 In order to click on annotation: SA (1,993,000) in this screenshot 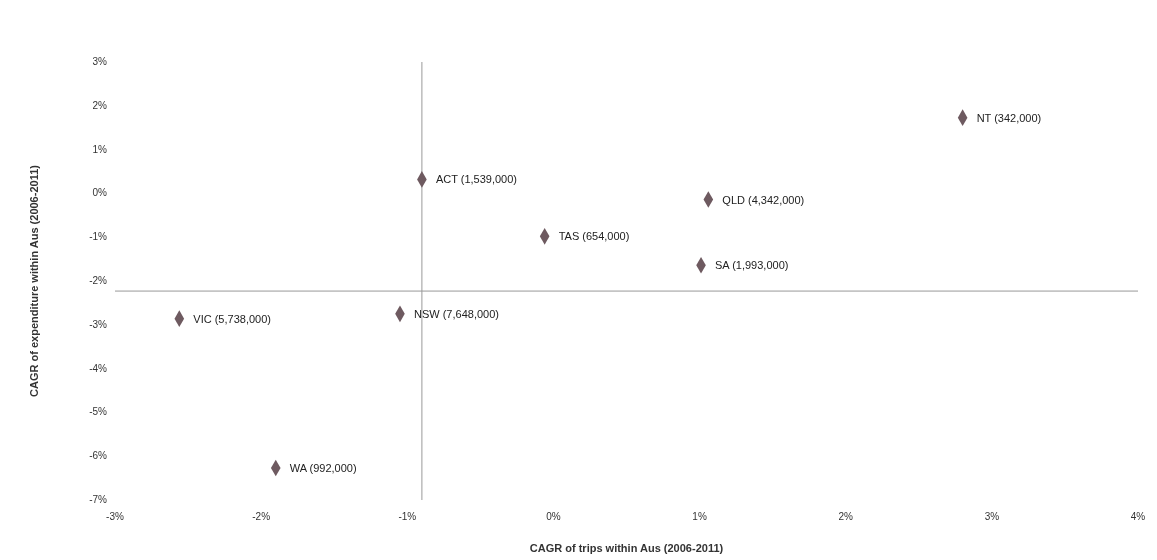, I will do `click(752, 265)`.